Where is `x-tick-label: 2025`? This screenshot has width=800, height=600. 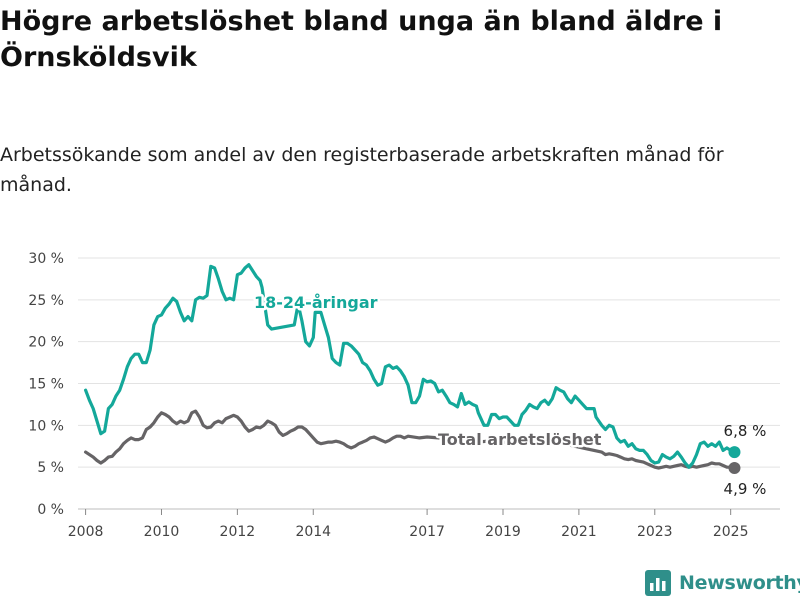 x-tick-label: 2025 is located at coordinates (731, 532).